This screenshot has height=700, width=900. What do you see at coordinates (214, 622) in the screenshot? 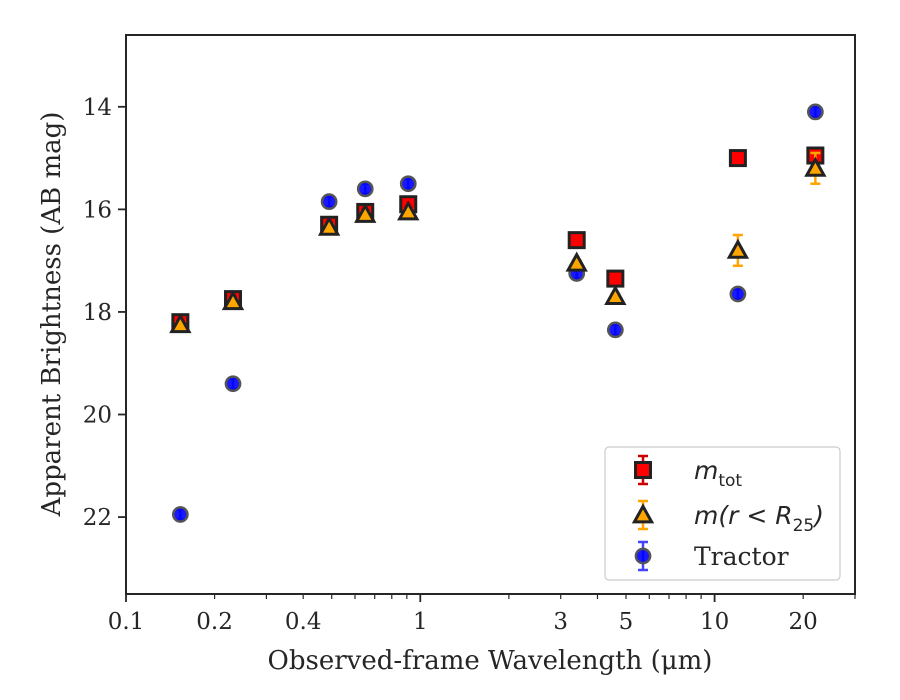
I see `x-tick-label: 0.2` at bounding box center [214, 622].